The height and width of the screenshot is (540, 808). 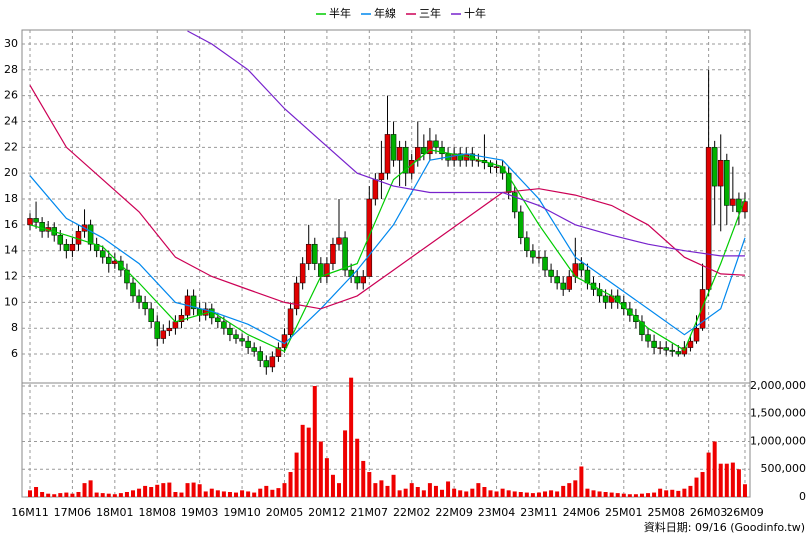 I want to click on legend-label: 十年, so click(x=475, y=13).